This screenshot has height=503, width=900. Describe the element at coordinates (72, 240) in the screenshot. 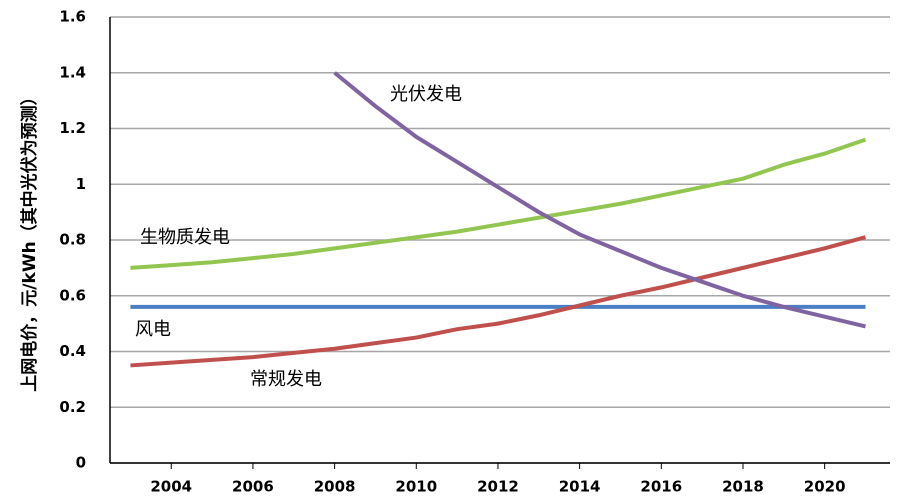

I see `y-tick-label: 0.8` at that location.